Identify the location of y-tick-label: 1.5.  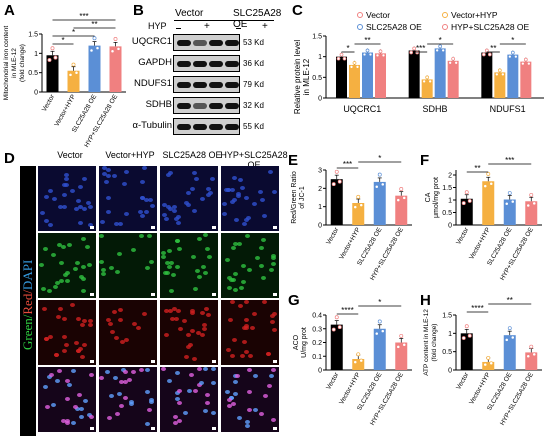
(447, 316).